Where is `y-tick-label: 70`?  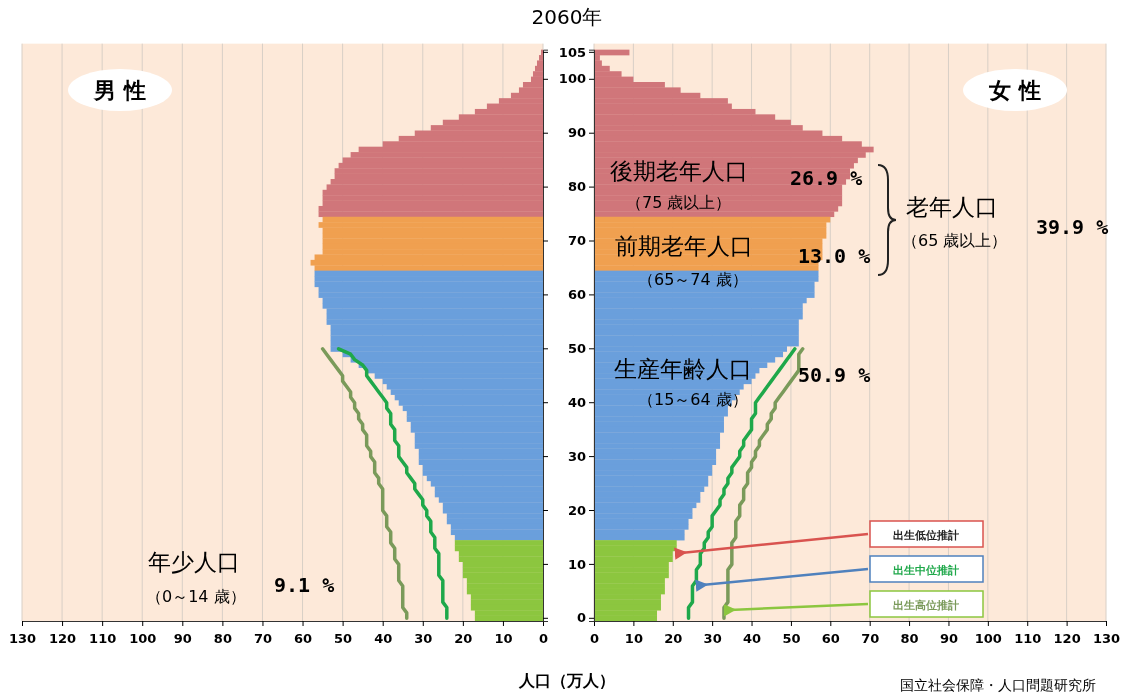 y-tick-label: 70 is located at coordinates (576, 241).